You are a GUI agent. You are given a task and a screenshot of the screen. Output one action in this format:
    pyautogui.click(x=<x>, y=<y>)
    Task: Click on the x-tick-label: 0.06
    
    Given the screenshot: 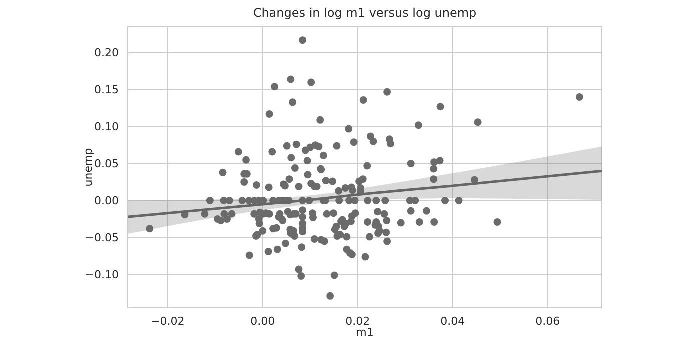 What is the action you would take?
    pyautogui.click(x=548, y=321)
    